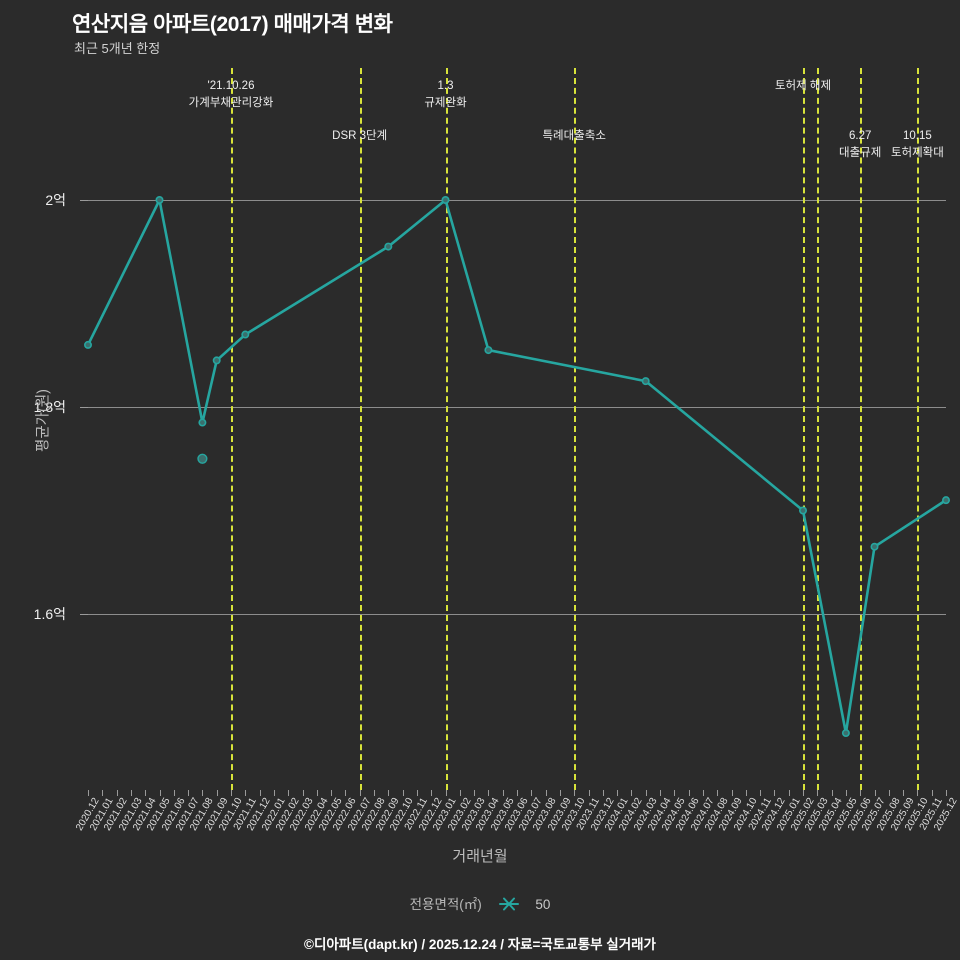  I want to click on chart-subtitle: 최근 5개년 한정, so click(117, 48).